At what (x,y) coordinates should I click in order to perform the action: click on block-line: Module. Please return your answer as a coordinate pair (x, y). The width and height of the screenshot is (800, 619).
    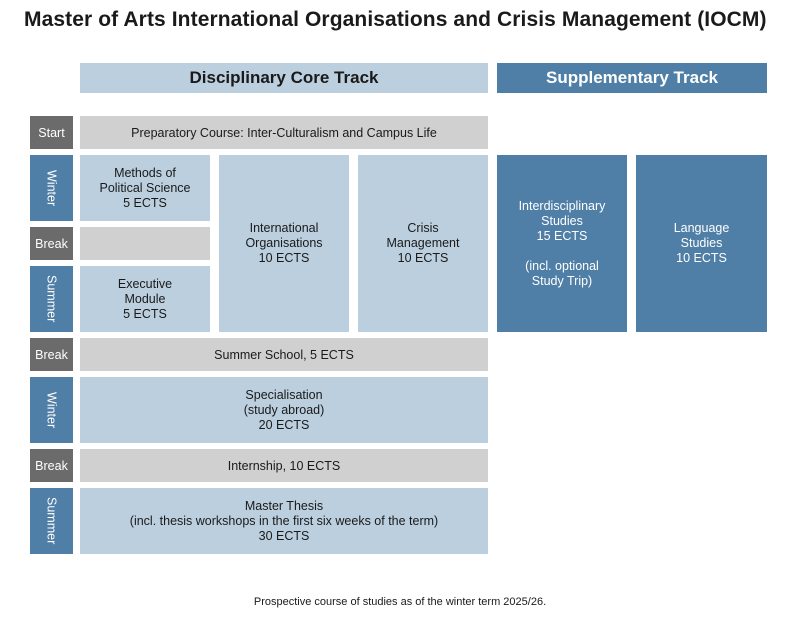
    Looking at the image, I should click on (145, 298).